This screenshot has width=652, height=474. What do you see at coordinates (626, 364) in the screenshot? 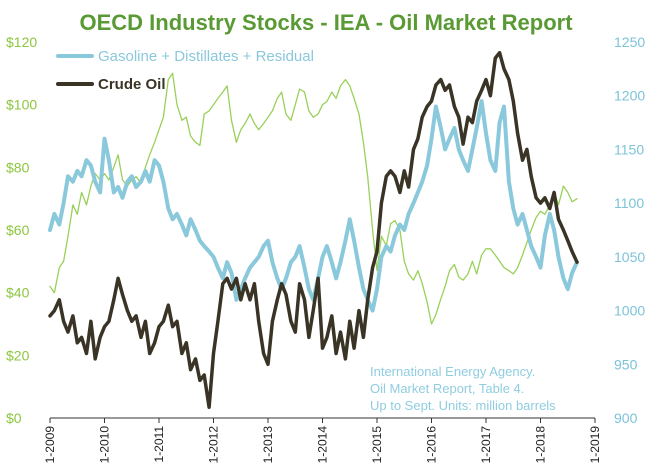
I see `right-tick-label: 950` at bounding box center [626, 364].